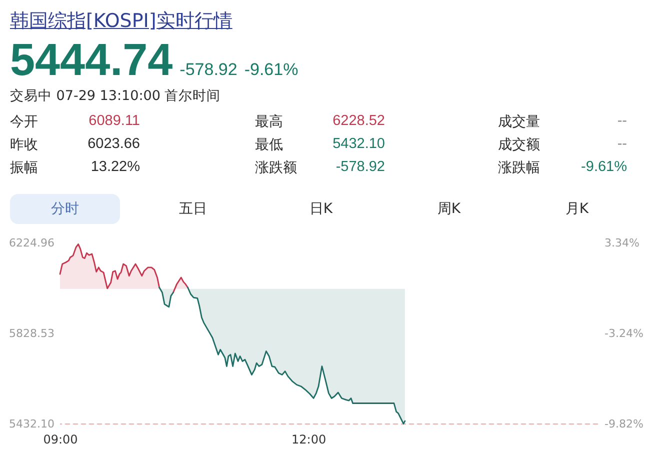 The height and width of the screenshot is (466, 650). Describe the element at coordinates (24, 122) in the screenshot. I see `text: 今开` at that location.